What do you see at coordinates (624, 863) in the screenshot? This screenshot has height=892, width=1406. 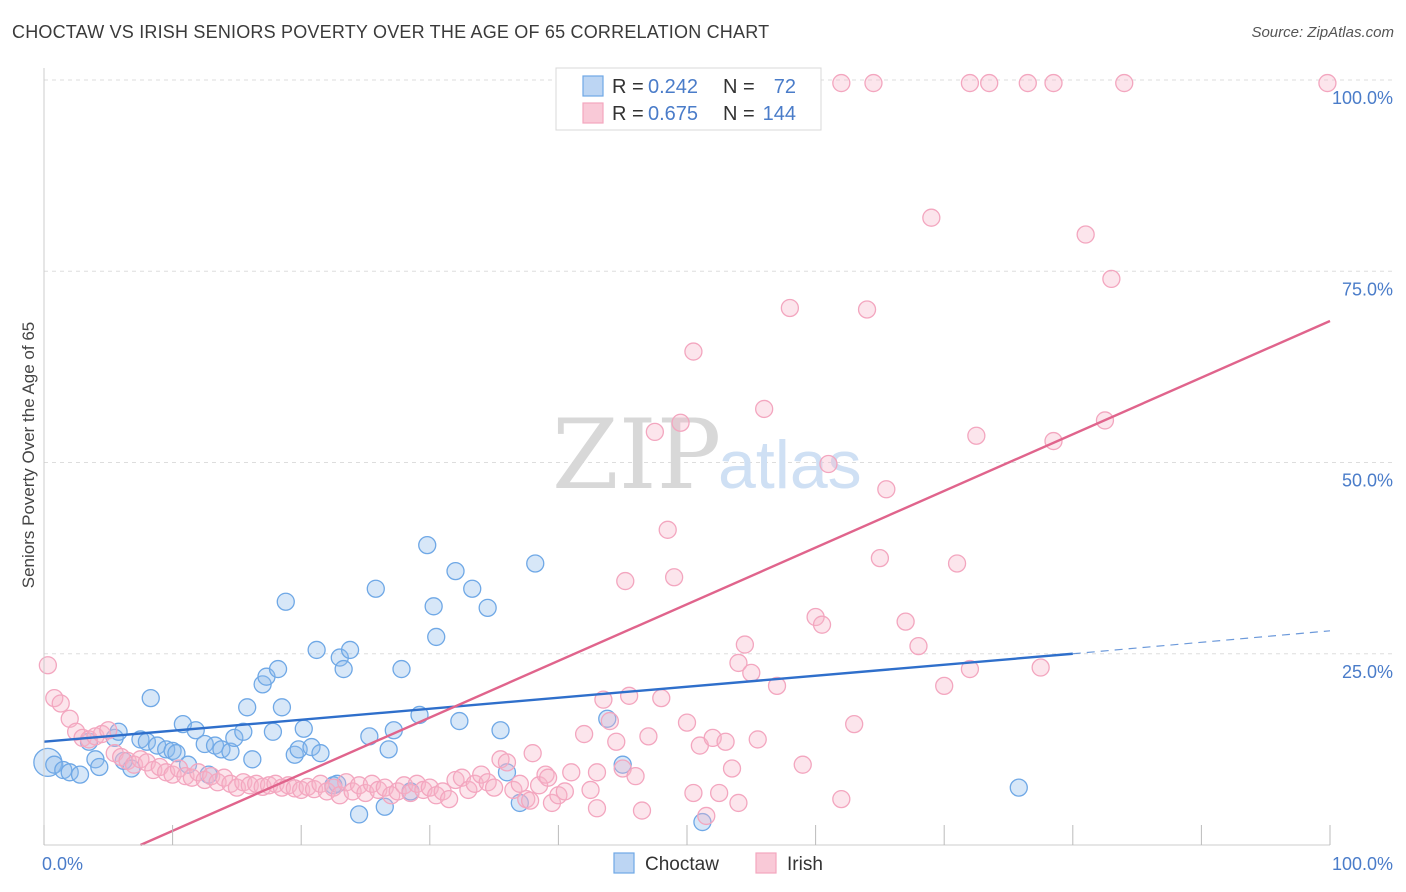 I see `bottom-legend-swatch-choctaw` at bounding box center [624, 863].